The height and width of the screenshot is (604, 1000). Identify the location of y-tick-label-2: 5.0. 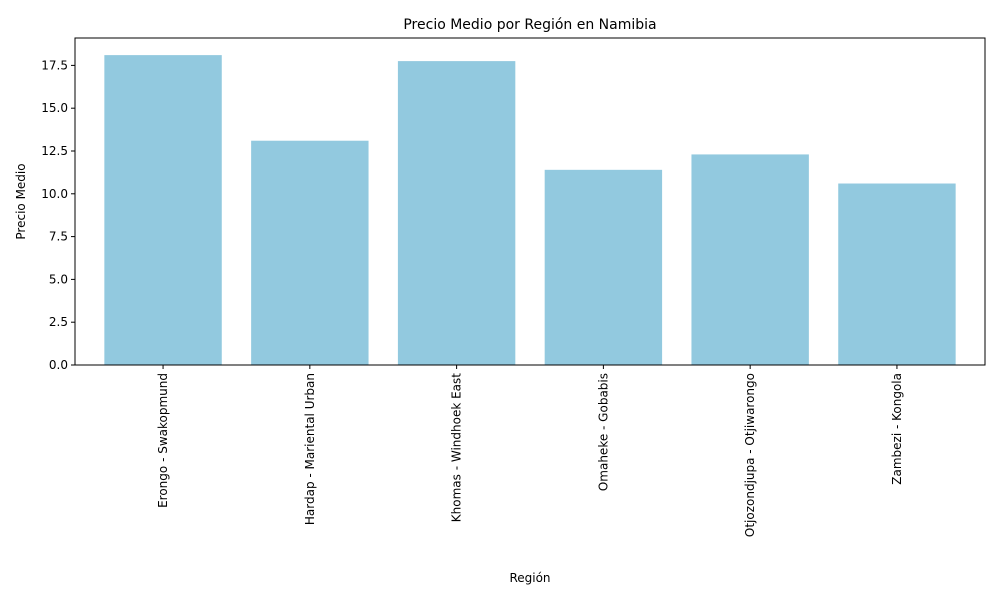
(58, 279).